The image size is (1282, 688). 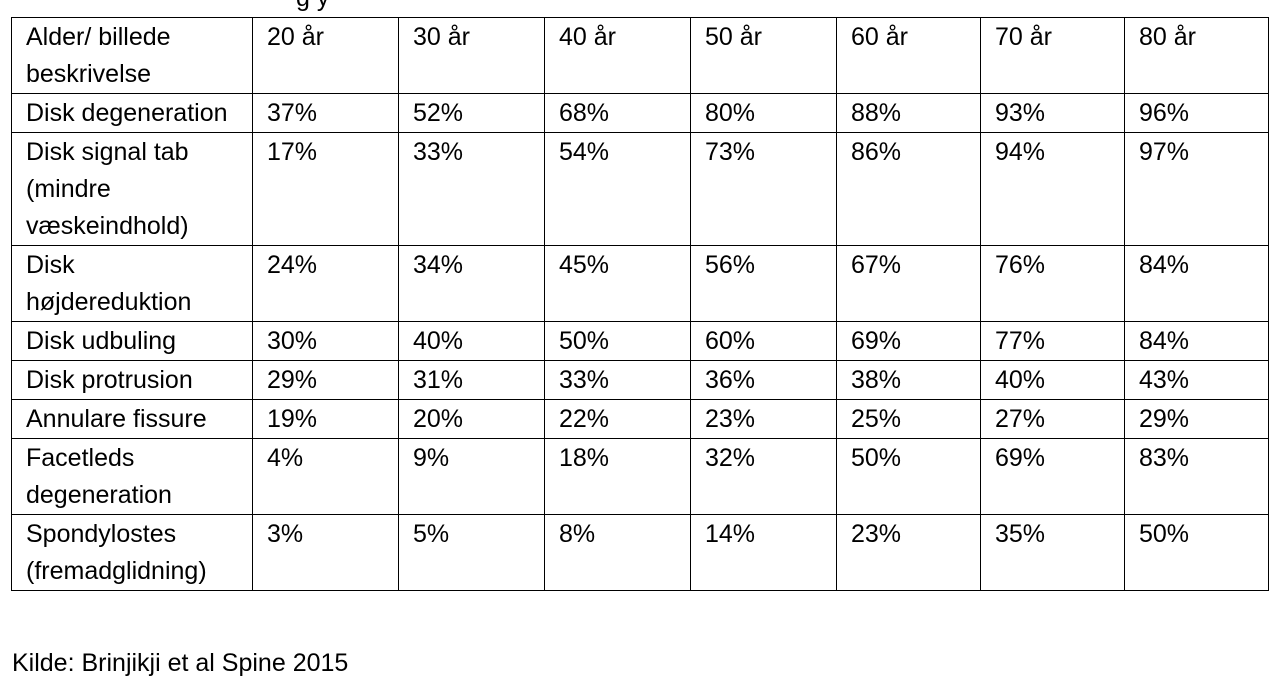 I want to click on value-cell: 24%, so click(x=325, y=283).